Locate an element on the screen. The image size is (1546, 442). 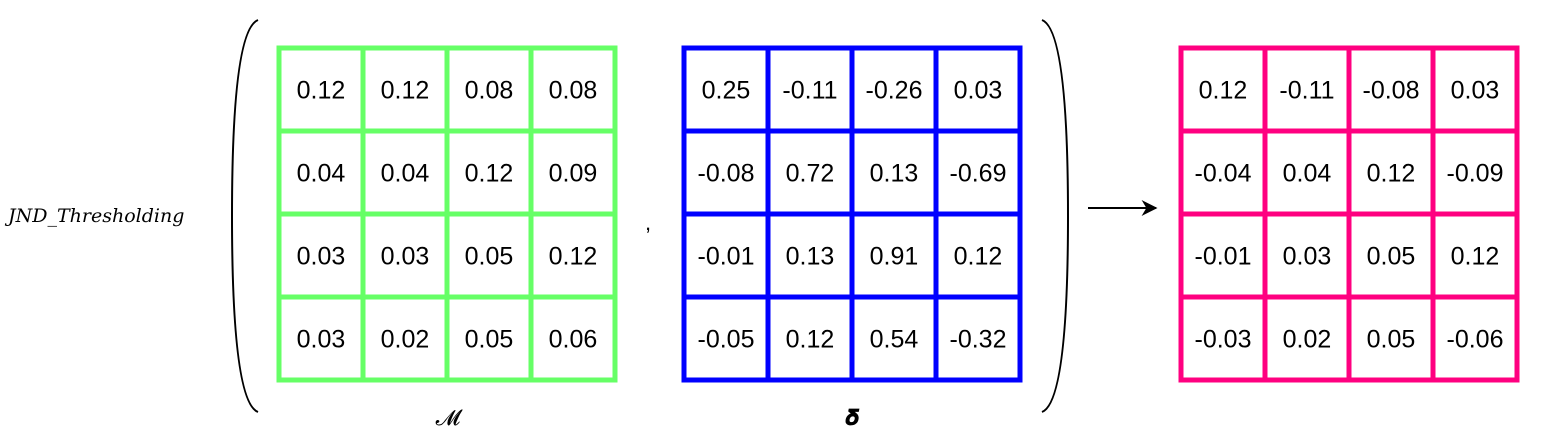
matrix-delta-label: 𝜹 is located at coordinates (852, 418).